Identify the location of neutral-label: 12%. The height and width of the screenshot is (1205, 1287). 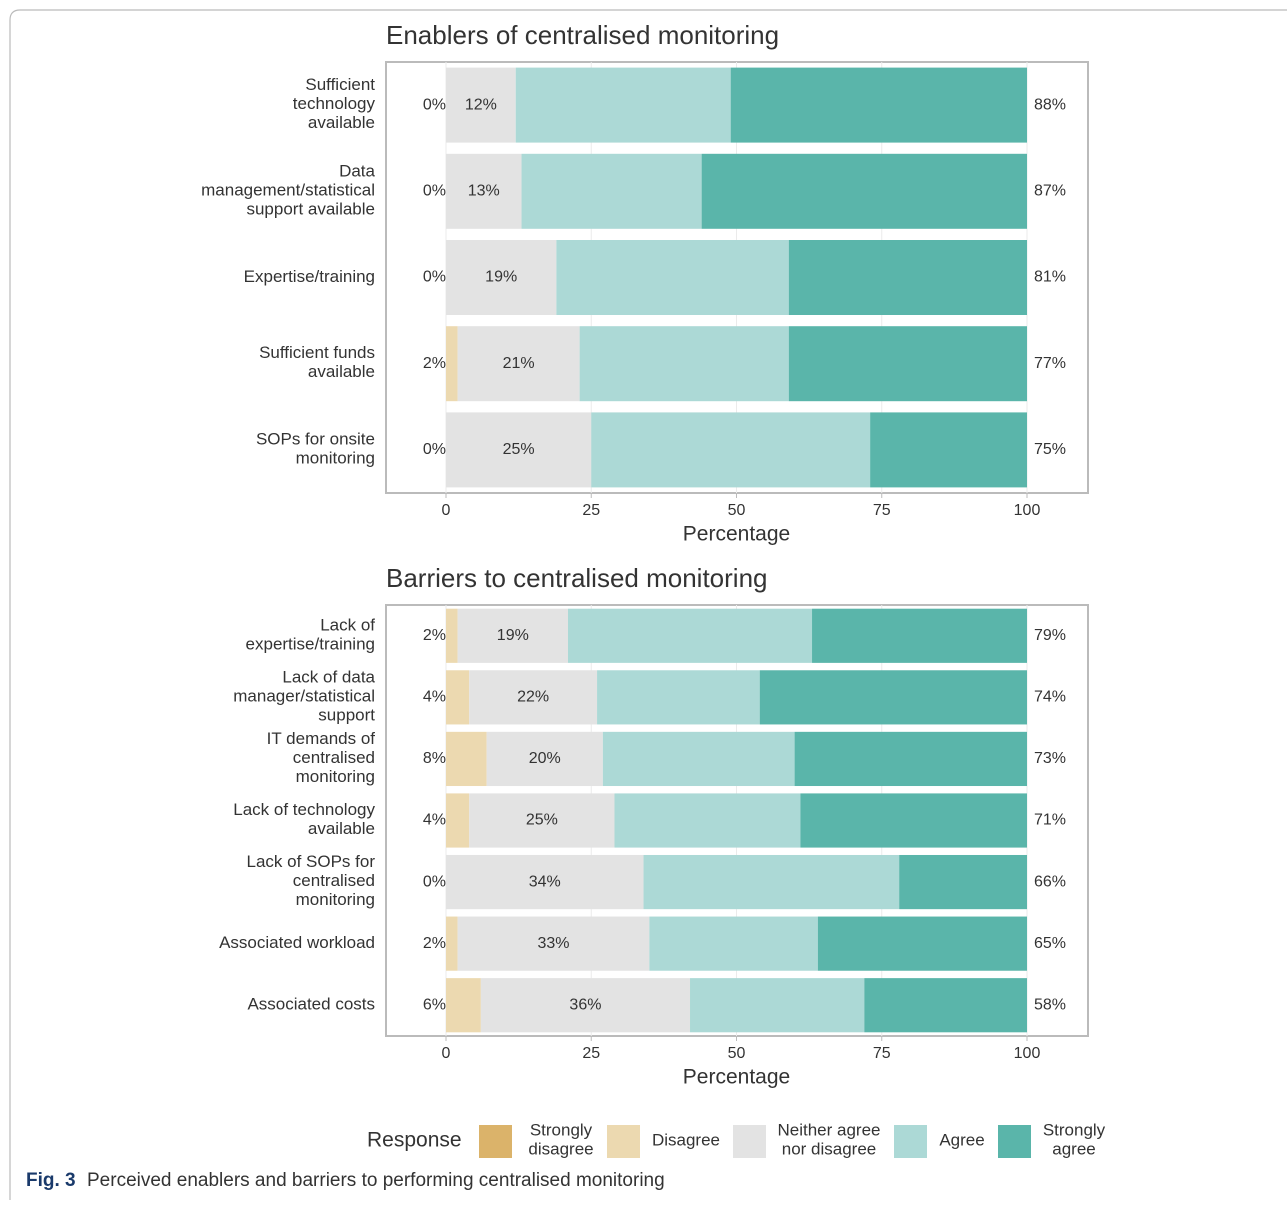
(481, 104).